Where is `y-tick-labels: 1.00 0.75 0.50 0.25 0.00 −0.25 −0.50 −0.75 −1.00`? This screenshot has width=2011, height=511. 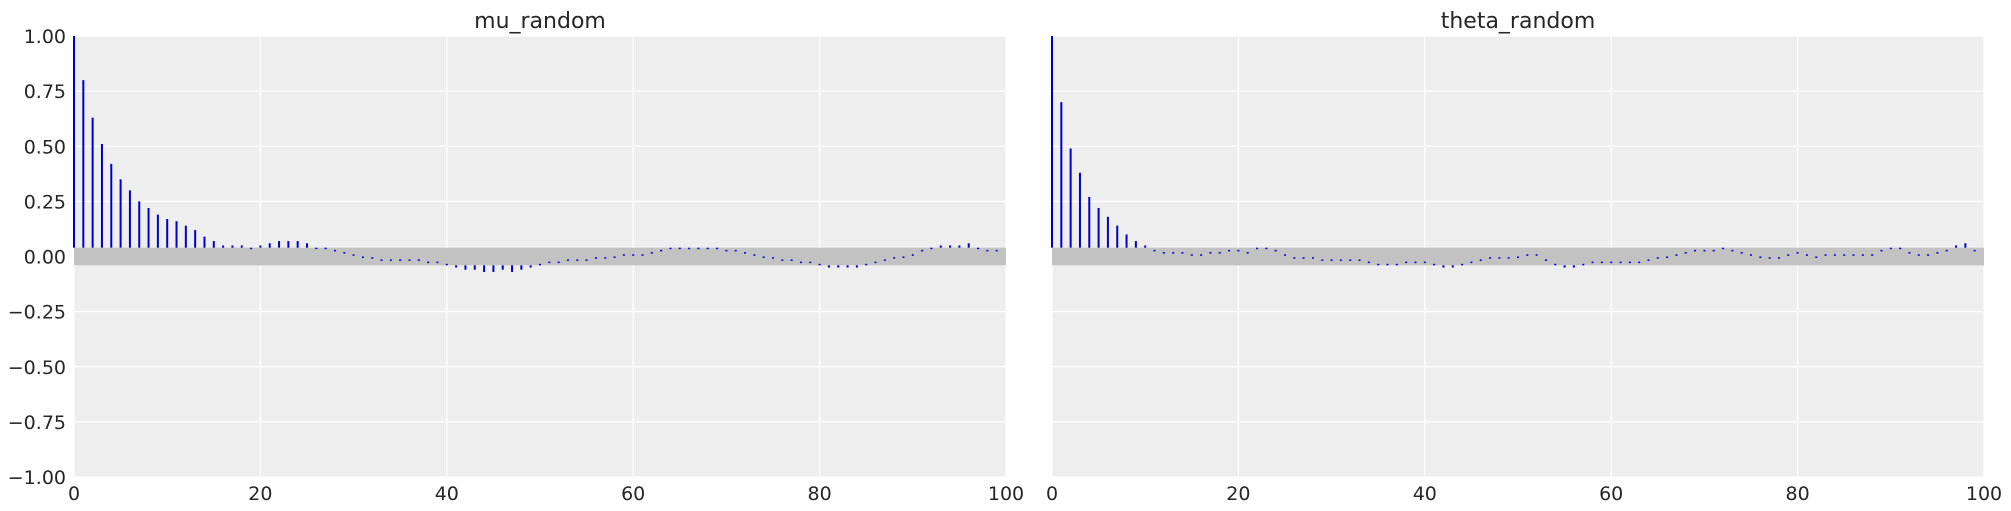 y-tick-labels: 1.00 0.75 0.50 0.25 0.00 −0.25 −0.50 −0.75 −1.00 is located at coordinates (37, 257).